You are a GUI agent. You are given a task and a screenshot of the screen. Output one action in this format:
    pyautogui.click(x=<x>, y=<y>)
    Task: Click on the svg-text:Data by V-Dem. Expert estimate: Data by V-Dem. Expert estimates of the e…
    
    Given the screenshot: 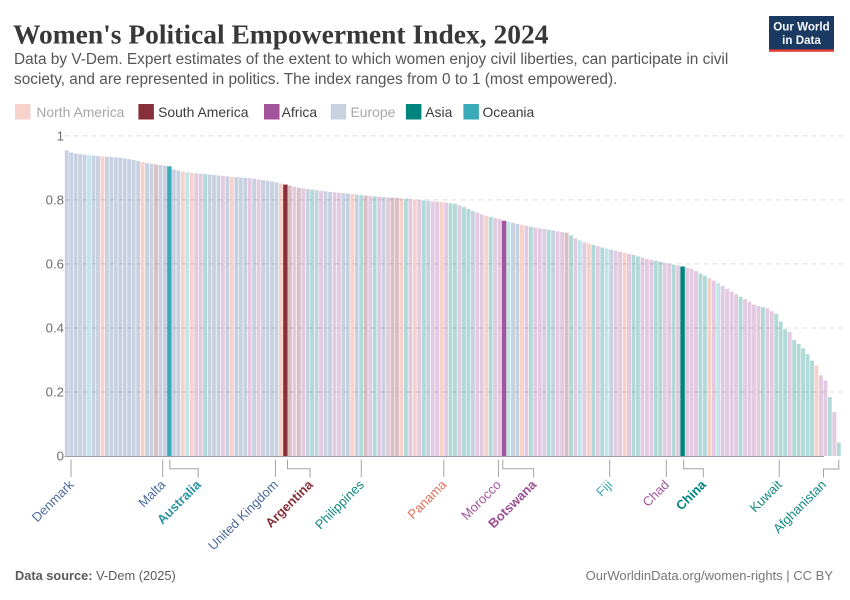 What is the action you would take?
    pyautogui.click(x=371, y=59)
    